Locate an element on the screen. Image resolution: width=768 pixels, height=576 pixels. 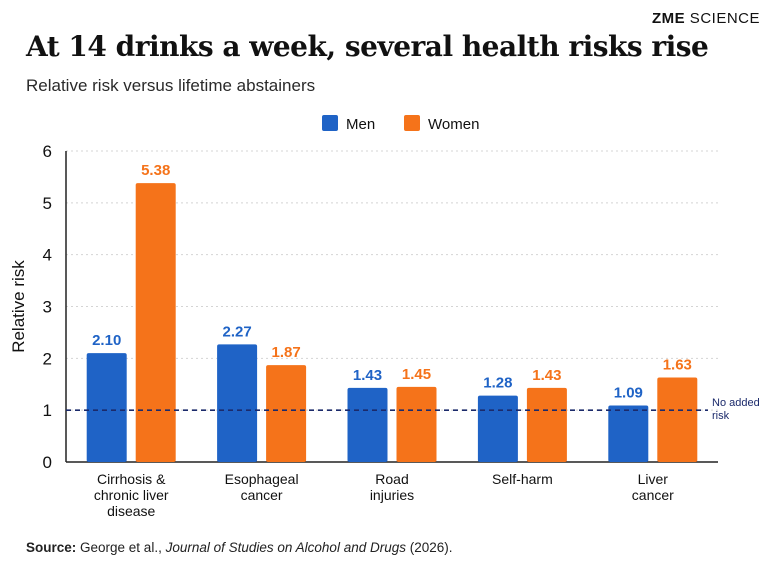
data-label-men: 2.27 is located at coordinates (236, 331).